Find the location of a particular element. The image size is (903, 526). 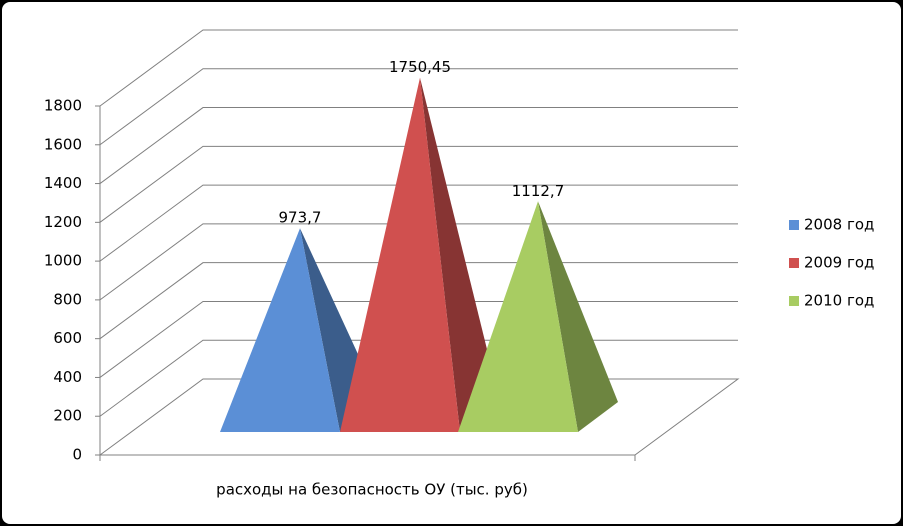

x-tick-label: расходы на безопасность ОУ (тыс. руб) is located at coordinates (372, 490).